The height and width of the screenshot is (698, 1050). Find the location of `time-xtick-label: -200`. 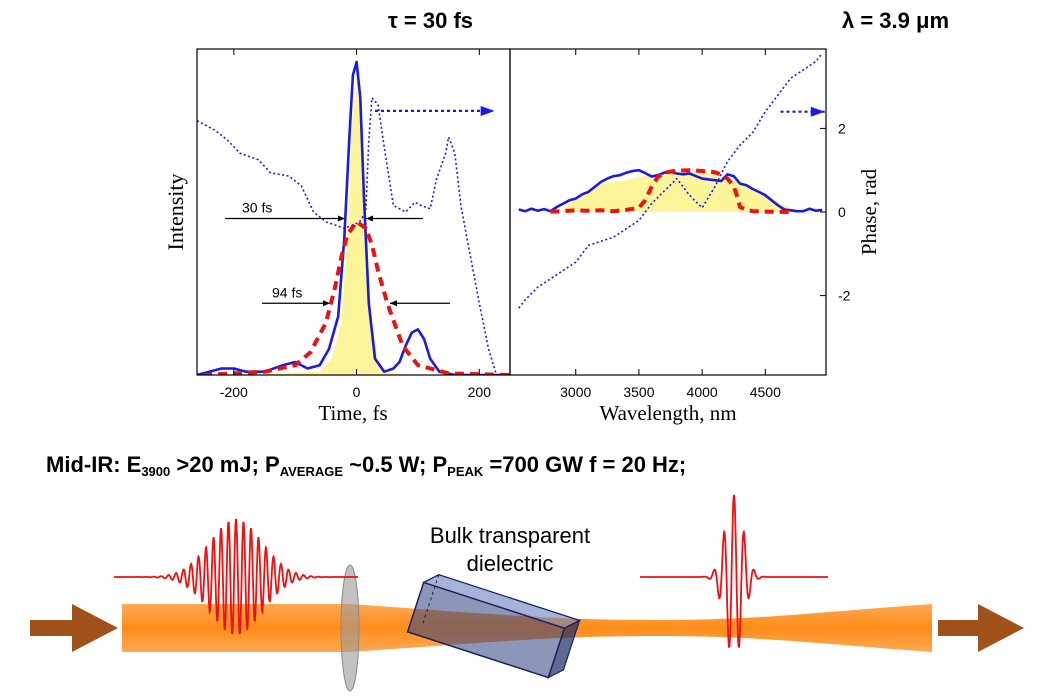

time-xtick-label: -200 is located at coordinates (234, 392).